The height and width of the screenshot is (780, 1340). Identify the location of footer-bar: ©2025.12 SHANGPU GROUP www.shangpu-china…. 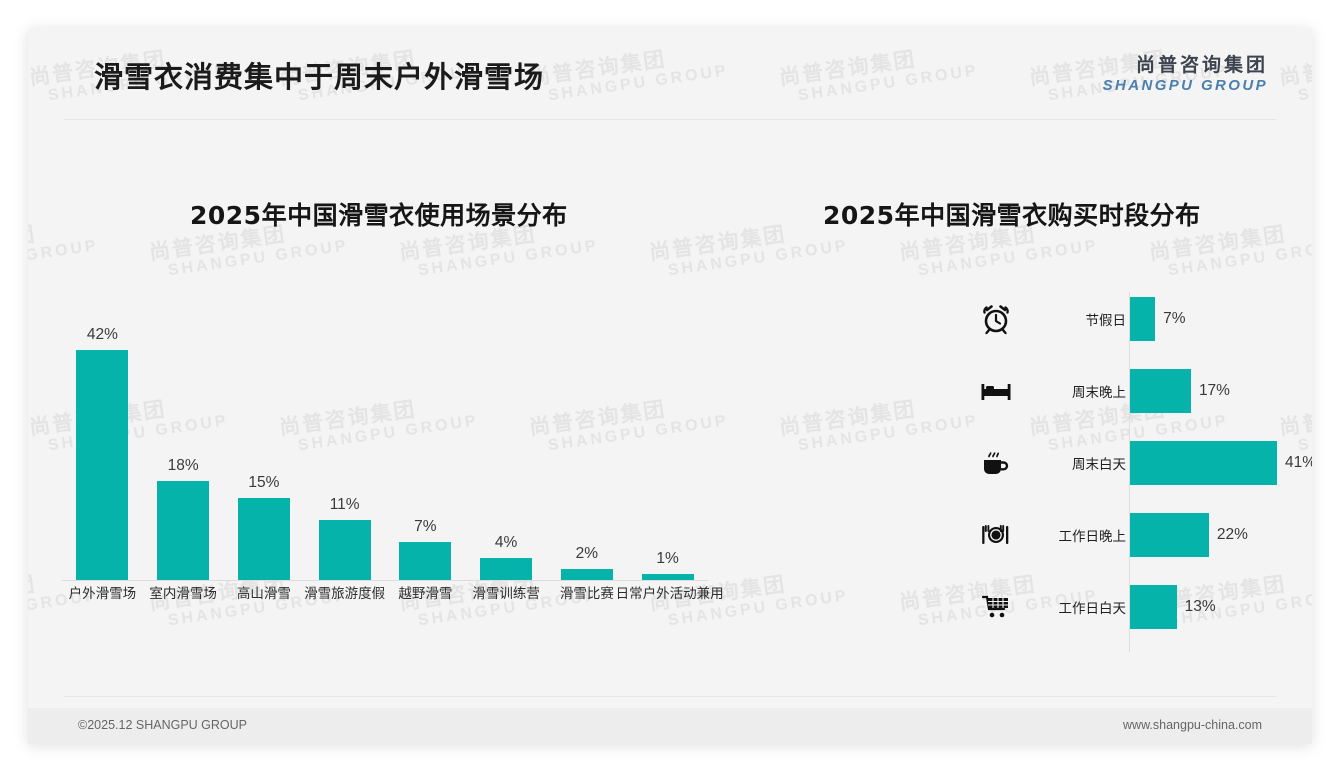
(670, 726).